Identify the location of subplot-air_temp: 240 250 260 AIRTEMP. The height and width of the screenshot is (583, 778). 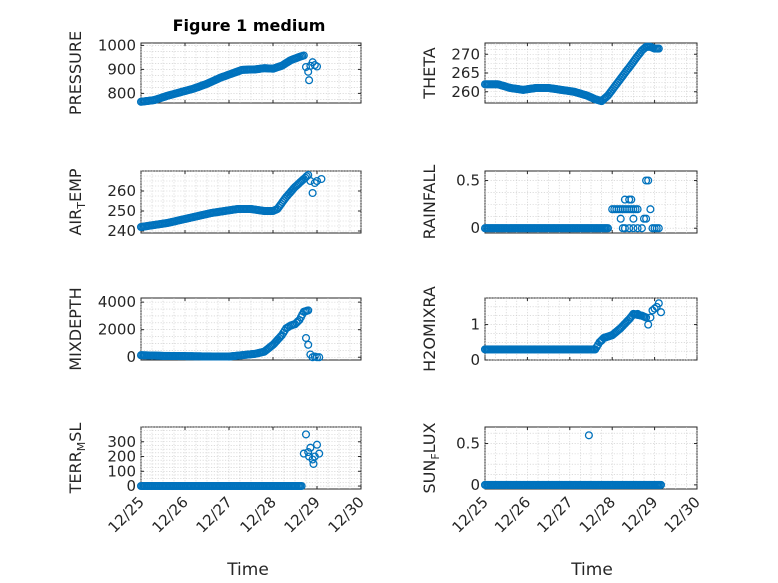
(214, 204).